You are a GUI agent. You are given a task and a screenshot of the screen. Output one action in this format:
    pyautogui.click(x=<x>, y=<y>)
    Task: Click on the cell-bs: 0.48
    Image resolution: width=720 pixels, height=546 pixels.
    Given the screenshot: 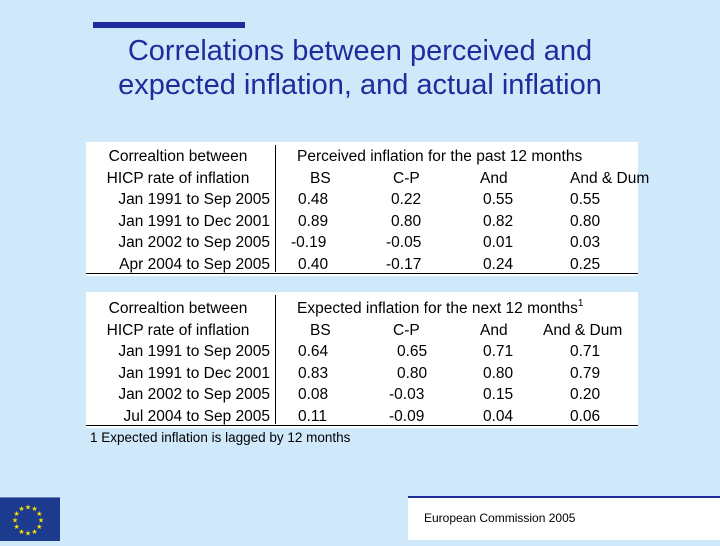 What is the action you would take?
    pyautogui.click(x=313, y=199)
    